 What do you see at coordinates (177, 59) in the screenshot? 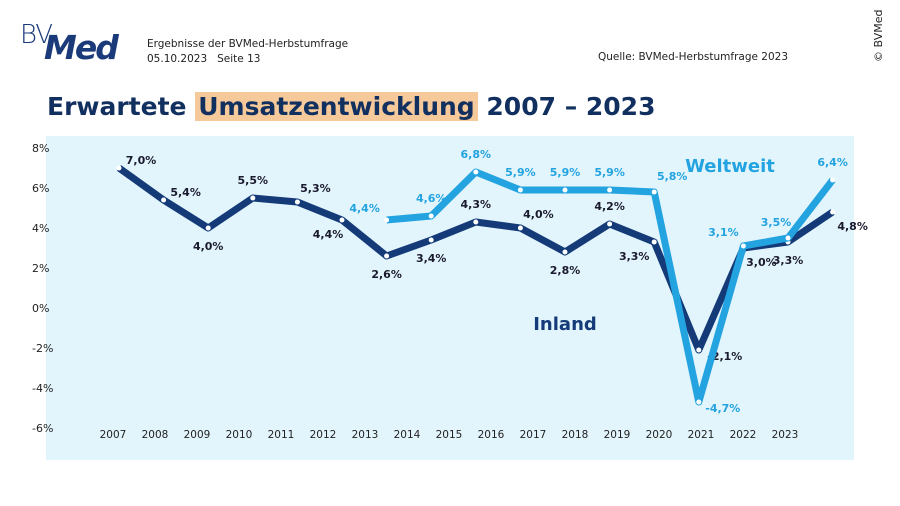
I see `date: 05.10.2023` at bounding box center [177, 59].